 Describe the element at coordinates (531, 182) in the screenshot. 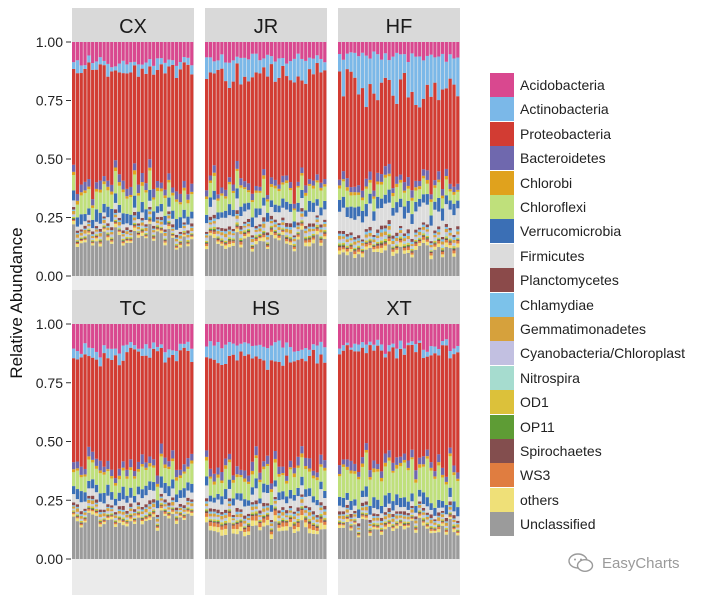

I see `legend-item: Chlorobi` at that location.